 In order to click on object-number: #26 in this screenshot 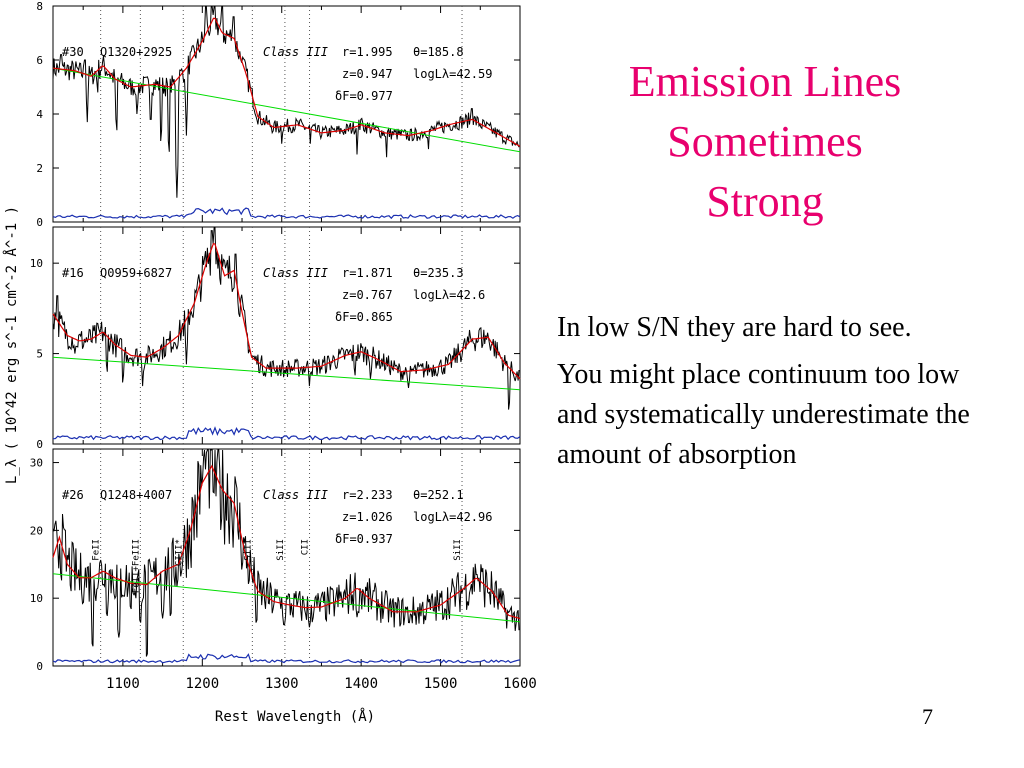, I will do `click(73, 495)`.